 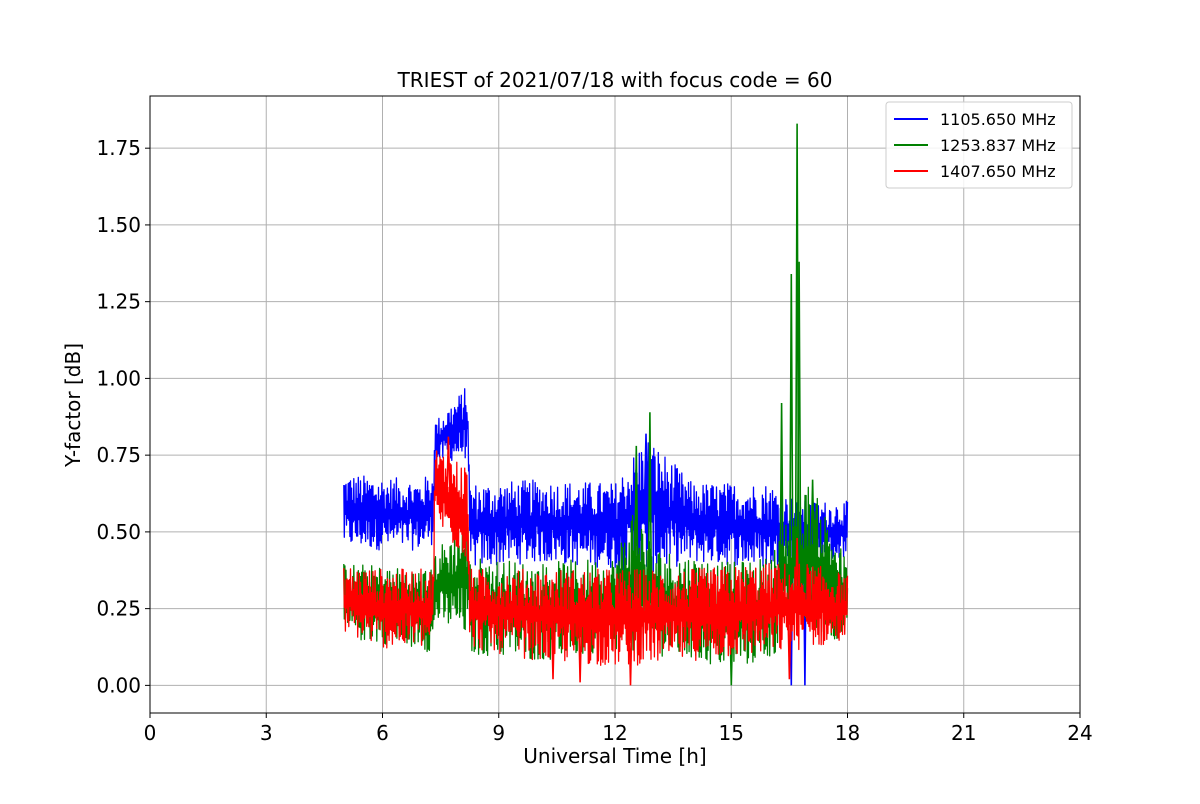 I want to click on x-tick-label: 0, so click(x=150, y=733).